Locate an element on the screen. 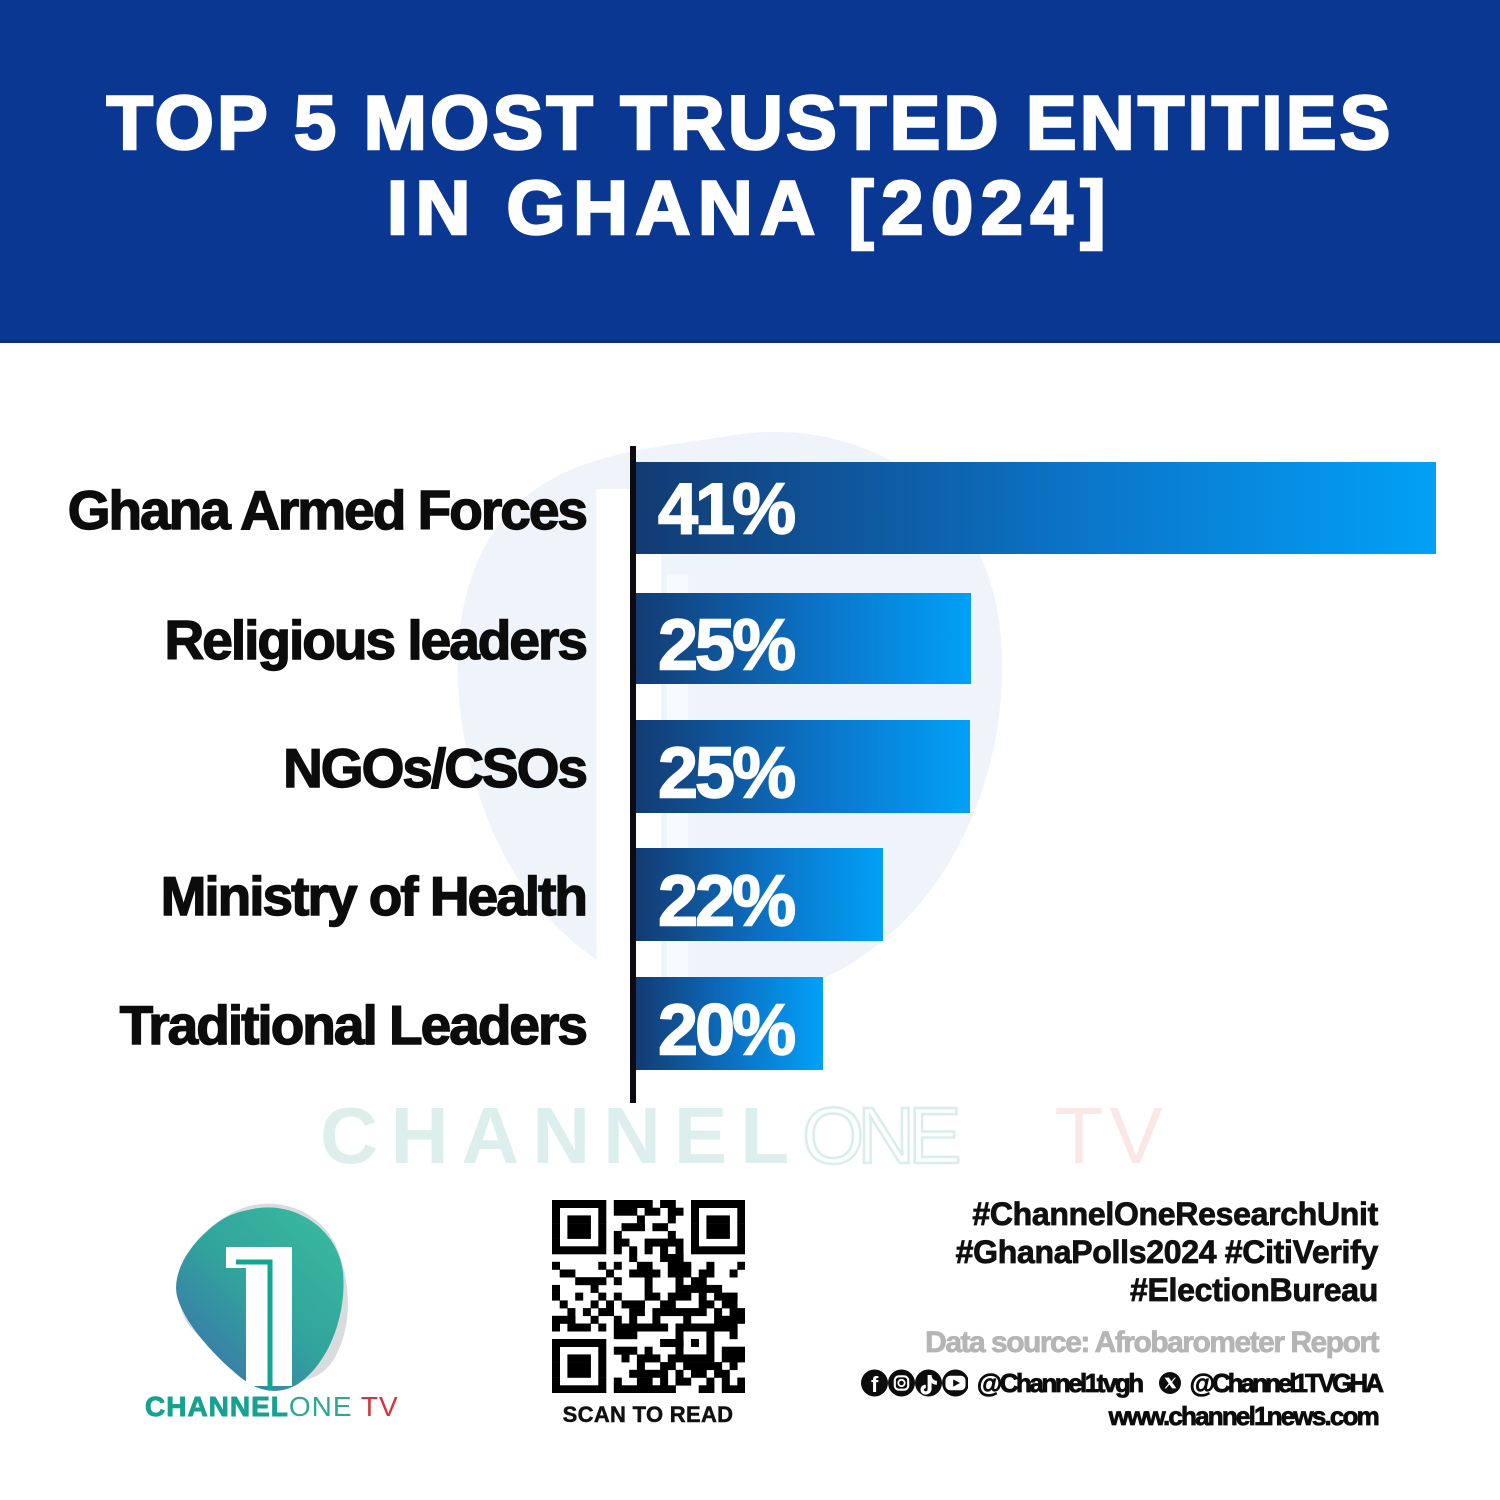 This screenshot has width=1500, height=1500. svg-text: CHANNELONE TV is located at coordinates (272, 1406).